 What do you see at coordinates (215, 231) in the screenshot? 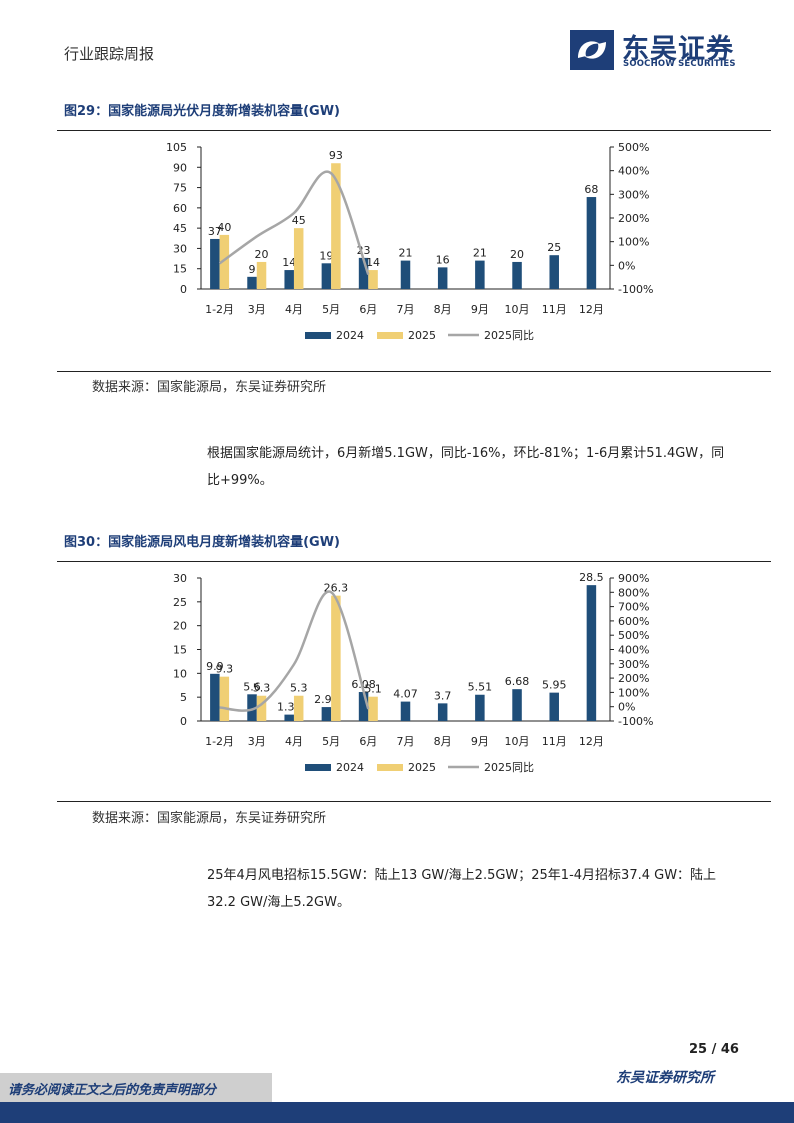
I see `bar-value-label: 37` at bounding box center [215, 231].